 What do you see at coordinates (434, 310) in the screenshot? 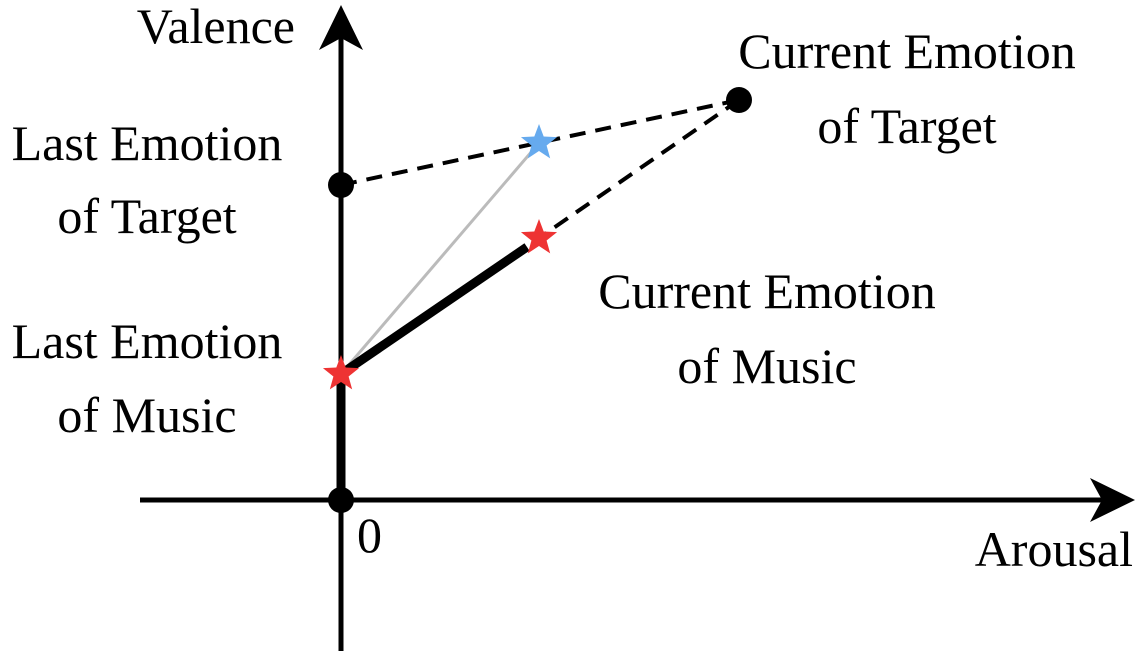
I see `music-path-line` at bounding box center [434, 310].